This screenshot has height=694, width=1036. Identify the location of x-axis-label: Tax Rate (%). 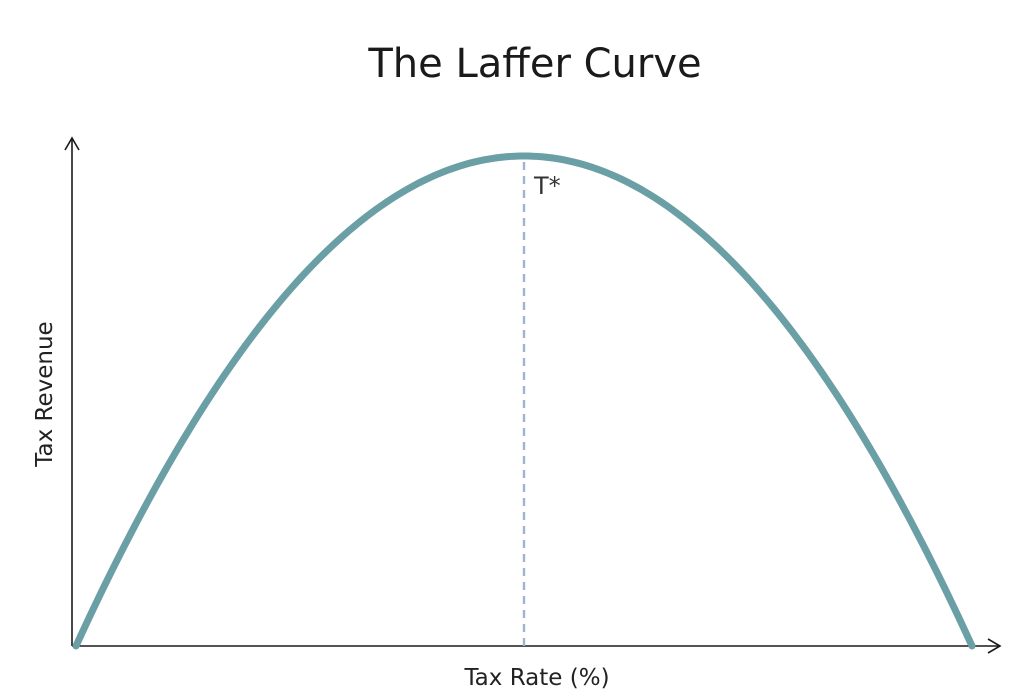
(536, 678).